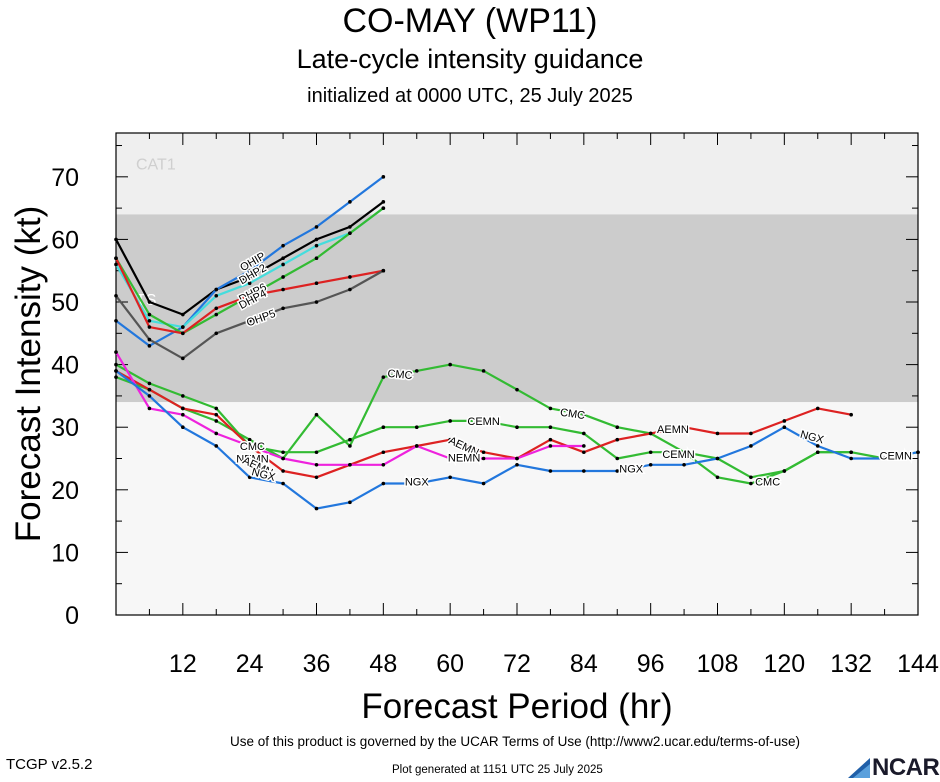  Describe the element at coordinates (65, 178) in the screenshot. I see `y-tick-label: 70` at that location.